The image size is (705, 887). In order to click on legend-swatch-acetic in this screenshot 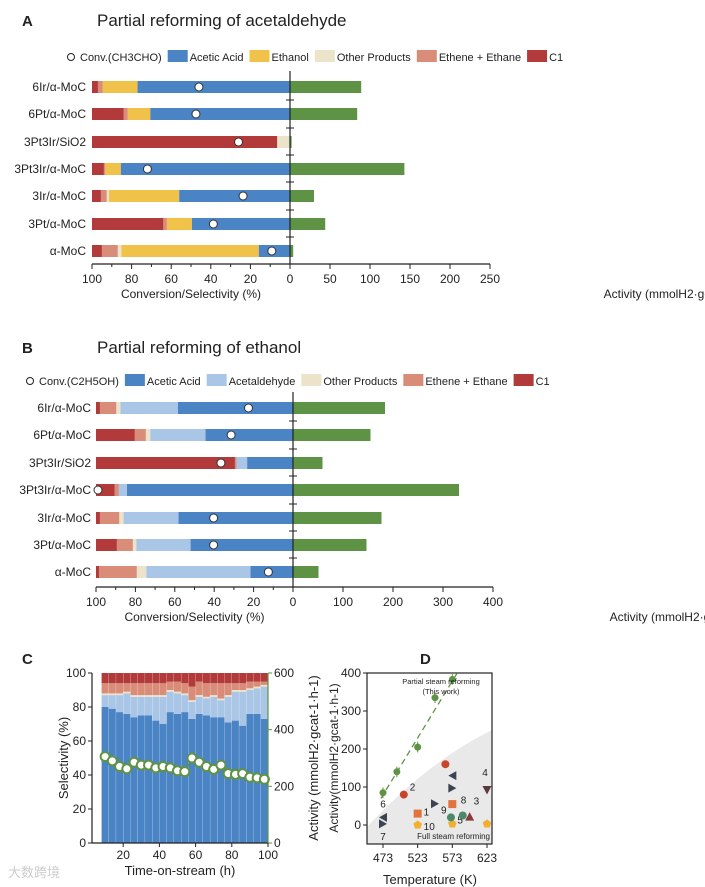, I will do `click(134, 380)`.